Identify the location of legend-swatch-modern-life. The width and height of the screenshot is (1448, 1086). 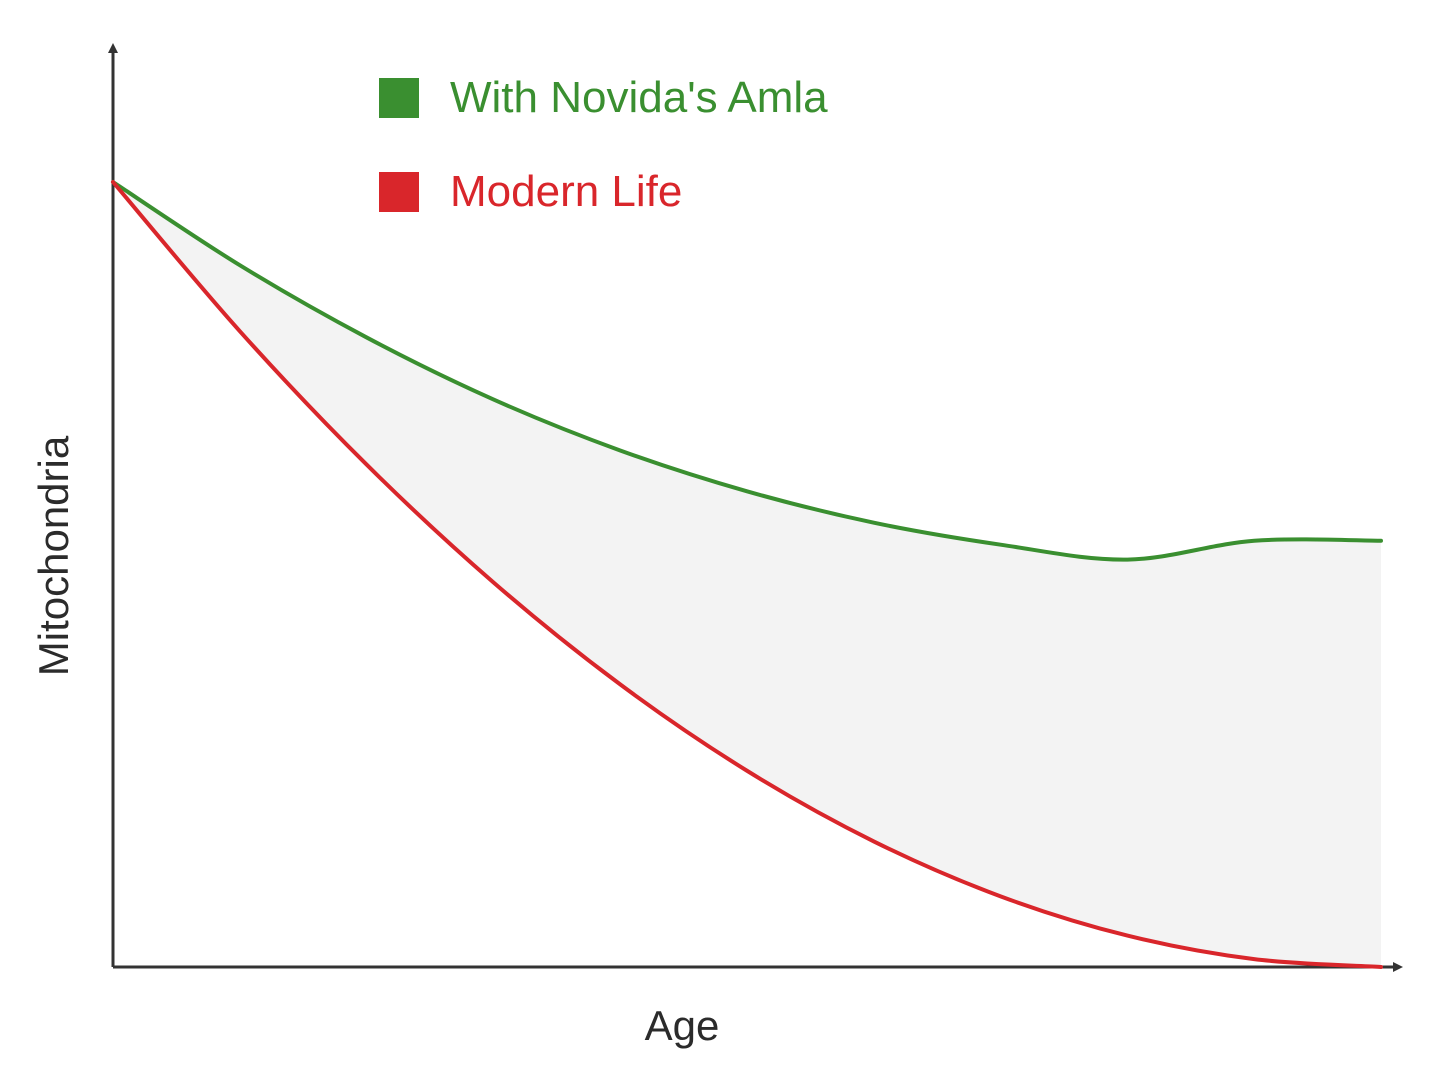
(399, 192).